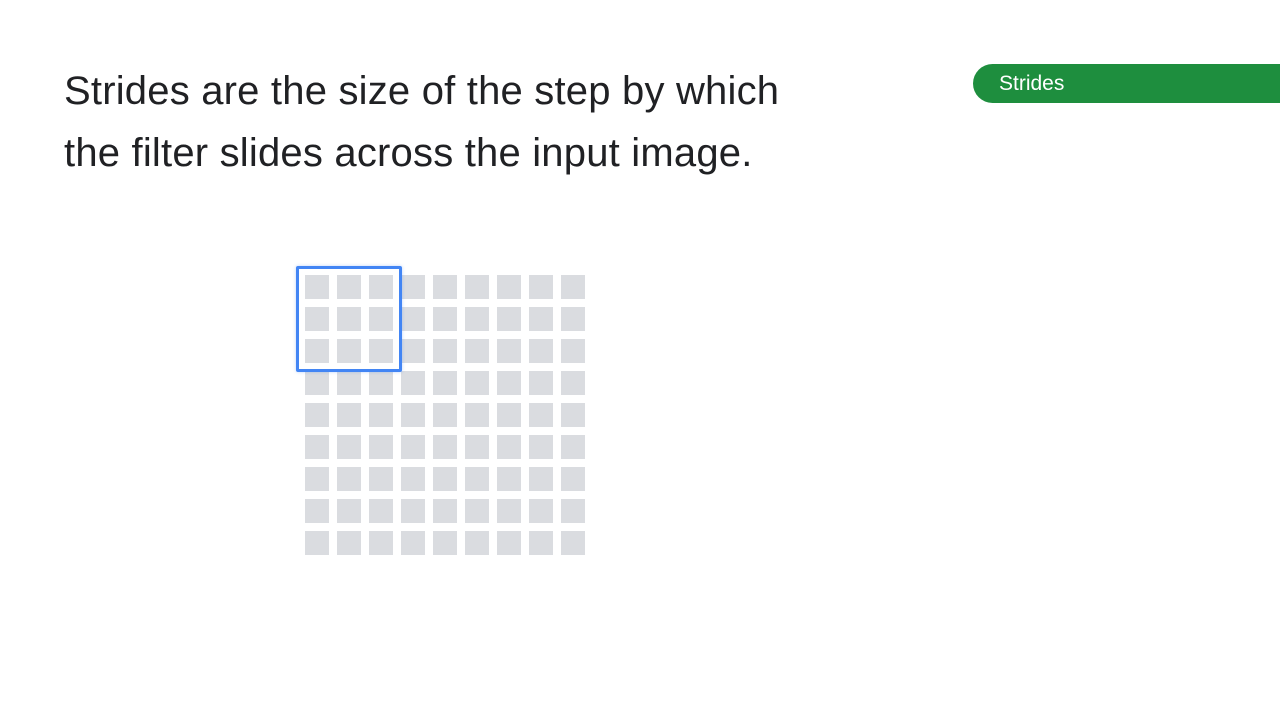  What do you see at coordinates (1032, 83) in the screenshot?
I see `section-tag-label: Strides` at bounding box center [1032, 83].